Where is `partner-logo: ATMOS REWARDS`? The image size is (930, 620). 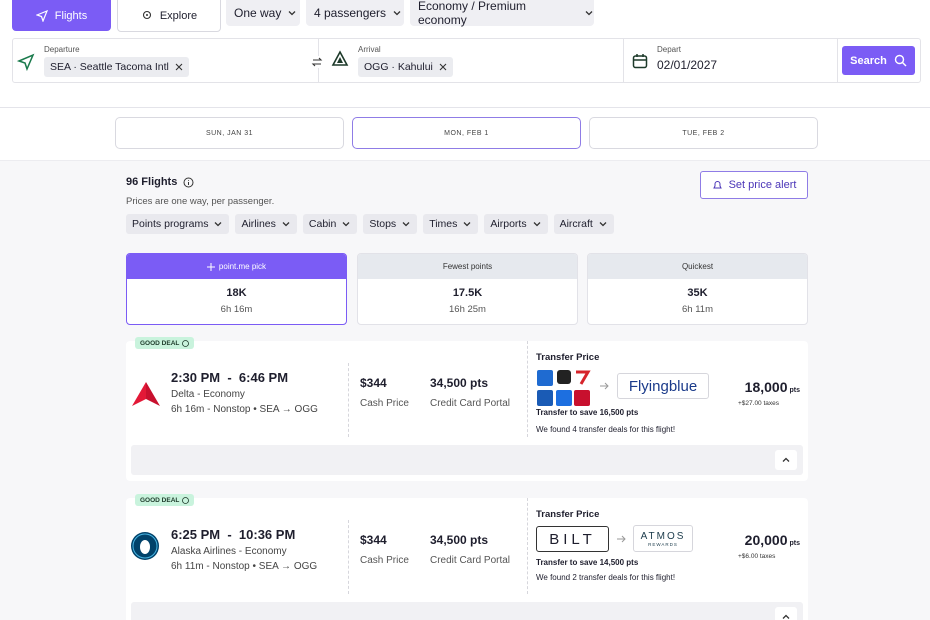
partner-logo: ATMOS REWARDS is located at coordinates (663, 538).